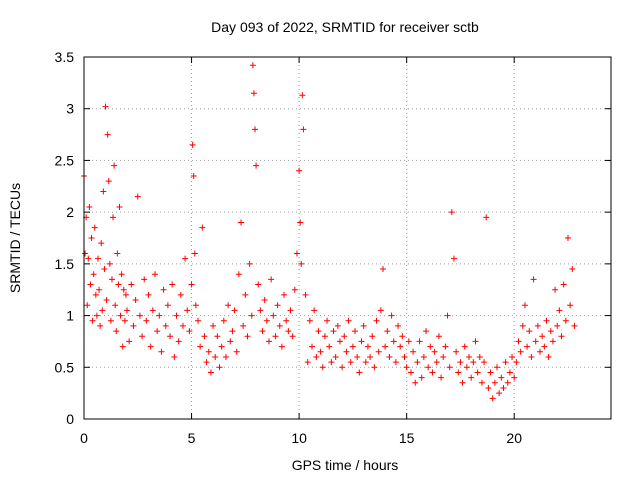 Image resolution: width=640 pixels, height=480 pixels. What do you see at coordinates (65, 57) in the screenshot?
I see `y-tick-label: 3.5` at bounding box center [65, 57].